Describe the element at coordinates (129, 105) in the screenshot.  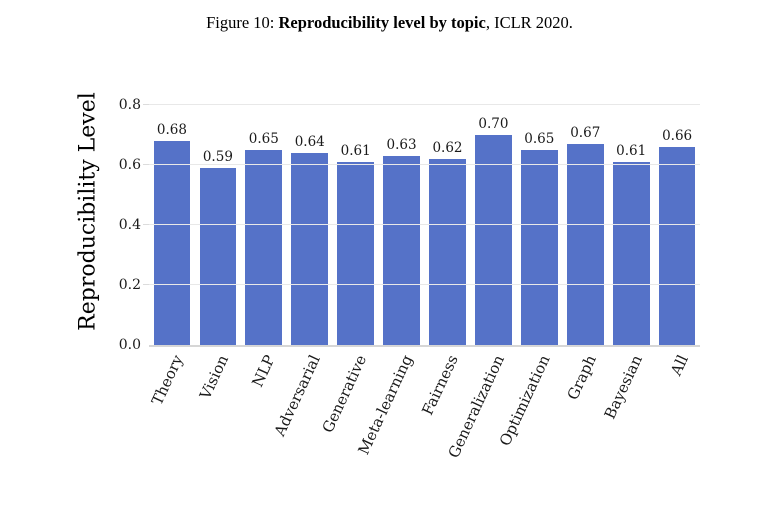
I see `y-tick-label: 0.8` at that location.